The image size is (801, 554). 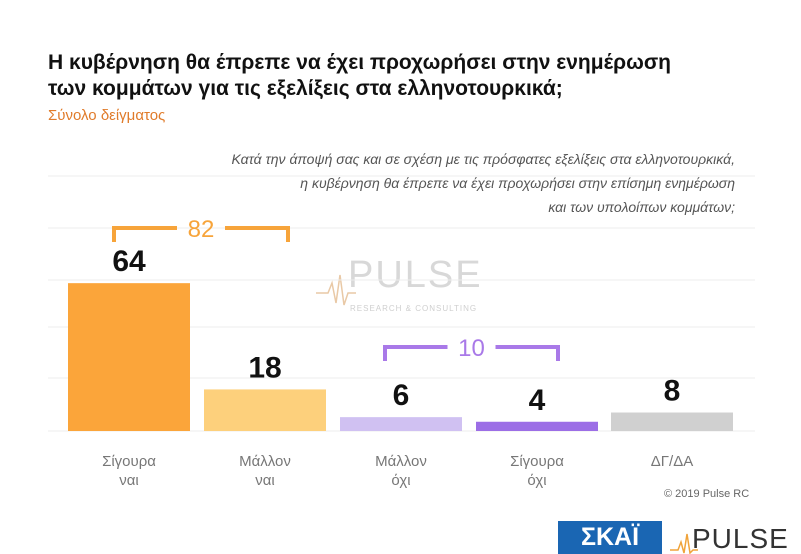 I want to click on chart-subtitle: Σύνολο δείγματος, so click(x=107, y=115).